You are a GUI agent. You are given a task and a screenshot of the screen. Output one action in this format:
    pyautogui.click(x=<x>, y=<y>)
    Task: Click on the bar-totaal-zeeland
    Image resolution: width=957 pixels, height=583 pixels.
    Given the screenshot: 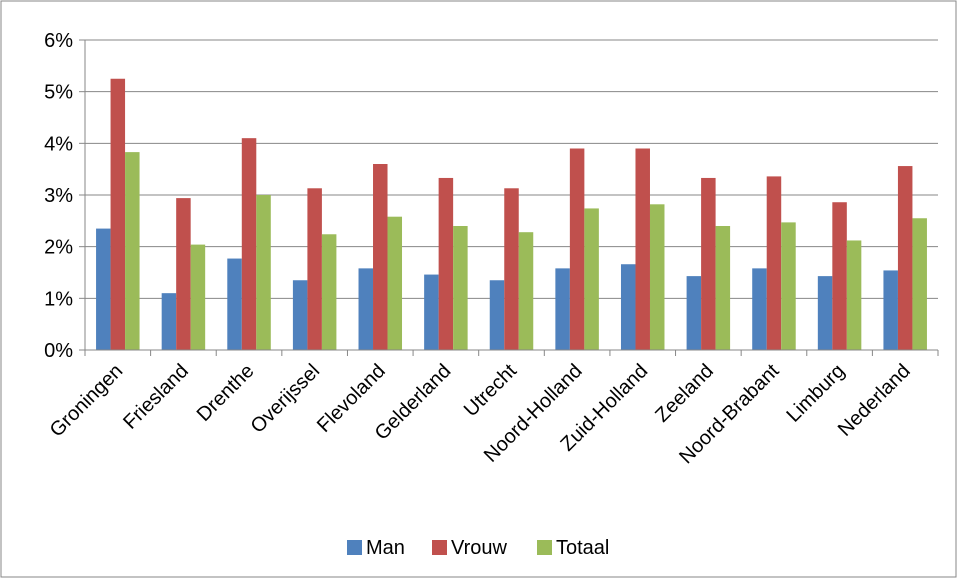 What is the action you would take?
    pyautogui.click(x=723, y=288)
    